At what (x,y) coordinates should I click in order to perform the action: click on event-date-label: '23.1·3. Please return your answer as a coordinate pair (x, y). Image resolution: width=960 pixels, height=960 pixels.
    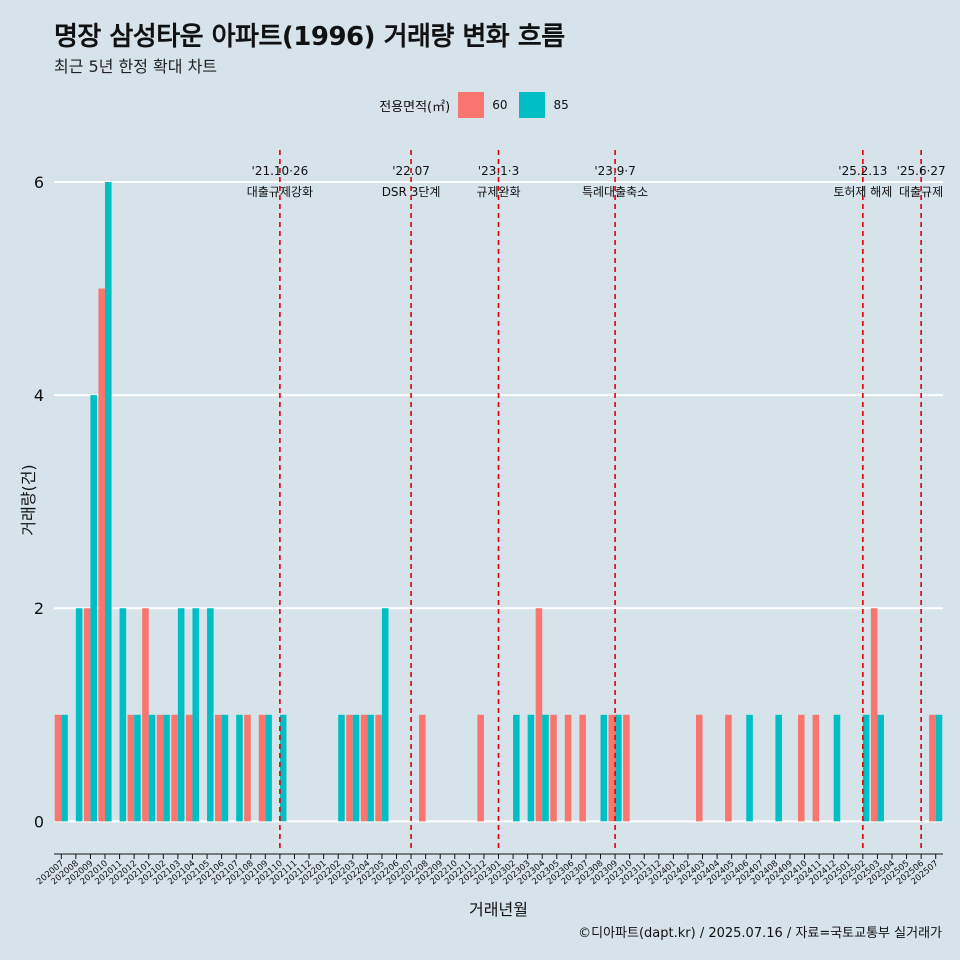
    Looking at the image, I should click on (498, 171).